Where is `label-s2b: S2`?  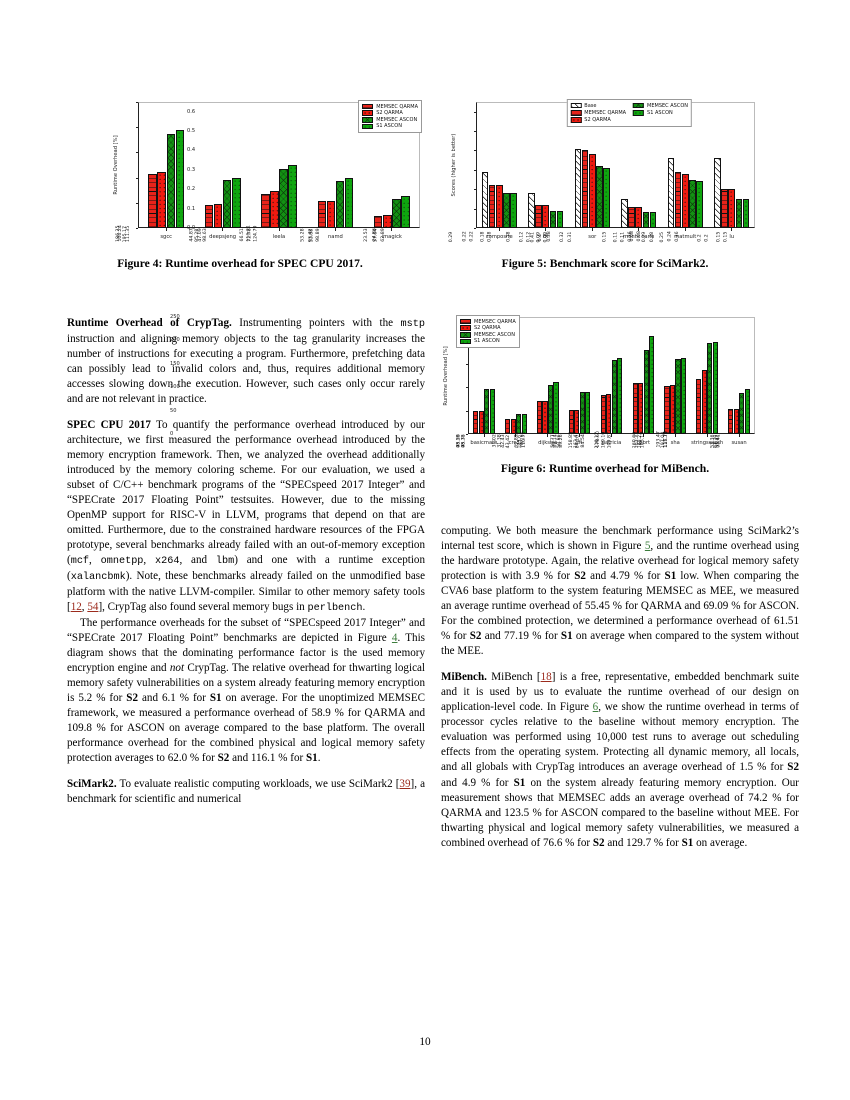 label-s2b: S2 is located at coordinates (223, 758).